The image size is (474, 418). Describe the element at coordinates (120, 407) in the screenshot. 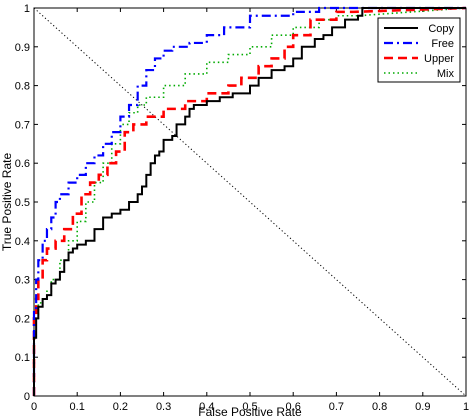

I see `x-tick-label: 0.2` at that location.